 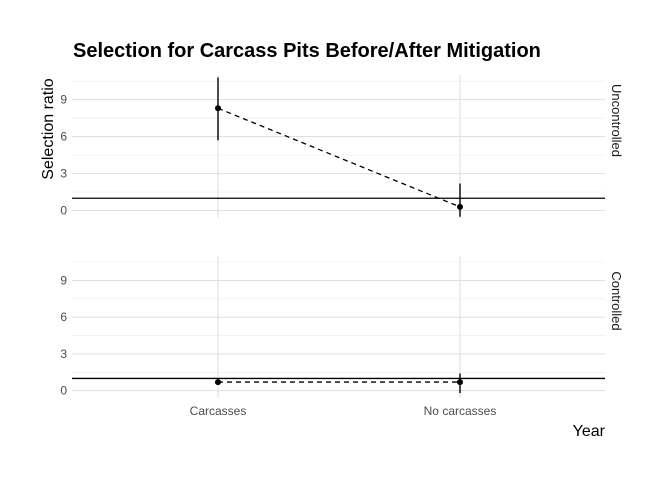 I want to click on series-line, so click(x=339, y=157).